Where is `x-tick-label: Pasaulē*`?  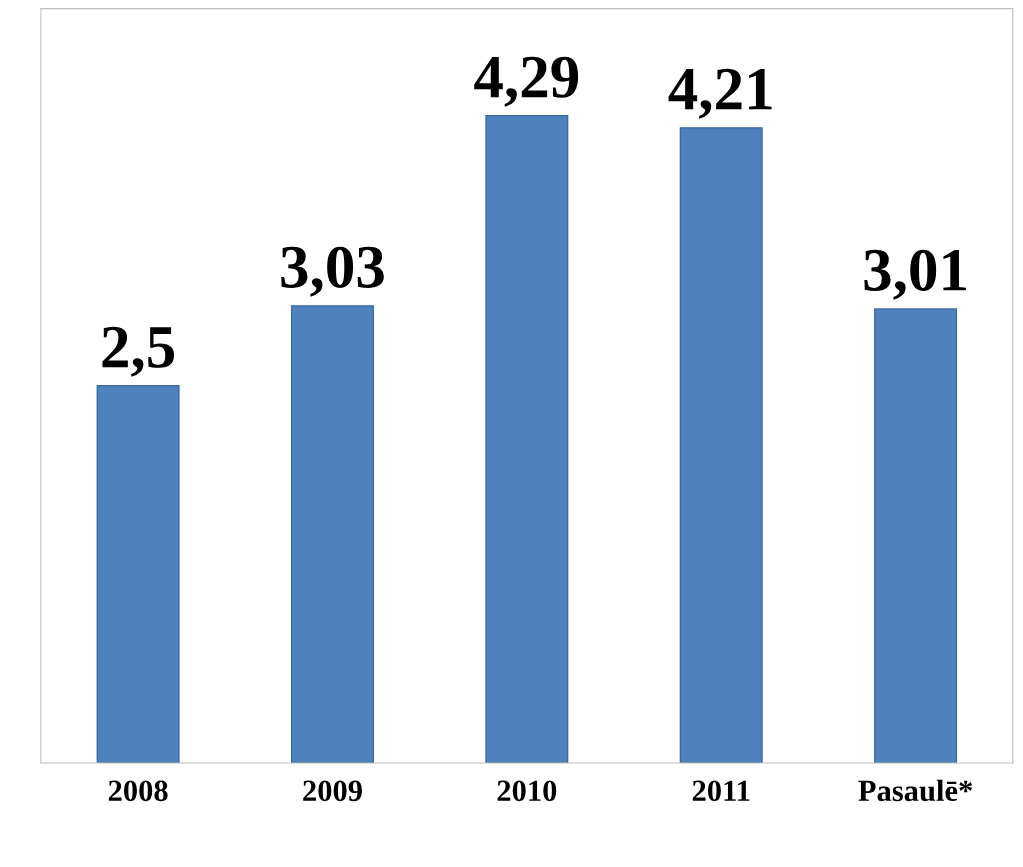
x-tick-label: Pasaulē* is located at coordinates (915, 790).